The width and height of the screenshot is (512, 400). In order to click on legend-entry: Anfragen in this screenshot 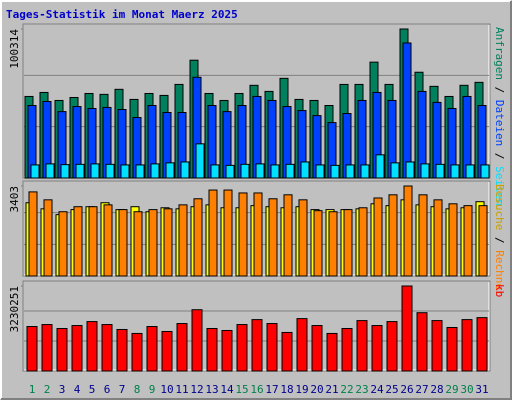, I will do `click(499, 53)`.